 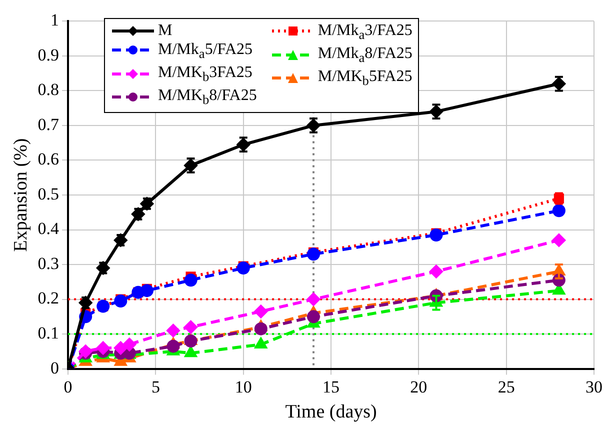 What do you see at coordinates (55, 20) in the screenshot?
I see `y-tick-label: 1` at bounding box center [55, 20].